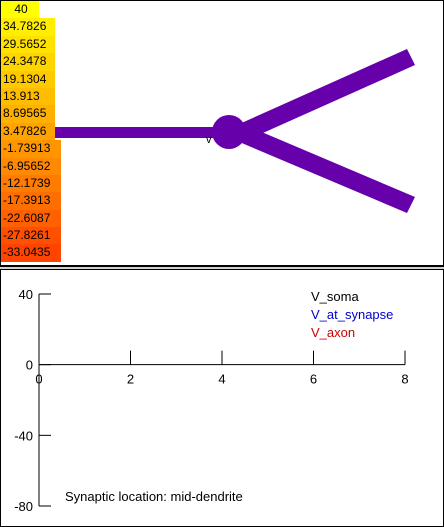 The width and height of the screenshot is (444, 527). I want to click on y-tick-label: -80, so click(23, 506).